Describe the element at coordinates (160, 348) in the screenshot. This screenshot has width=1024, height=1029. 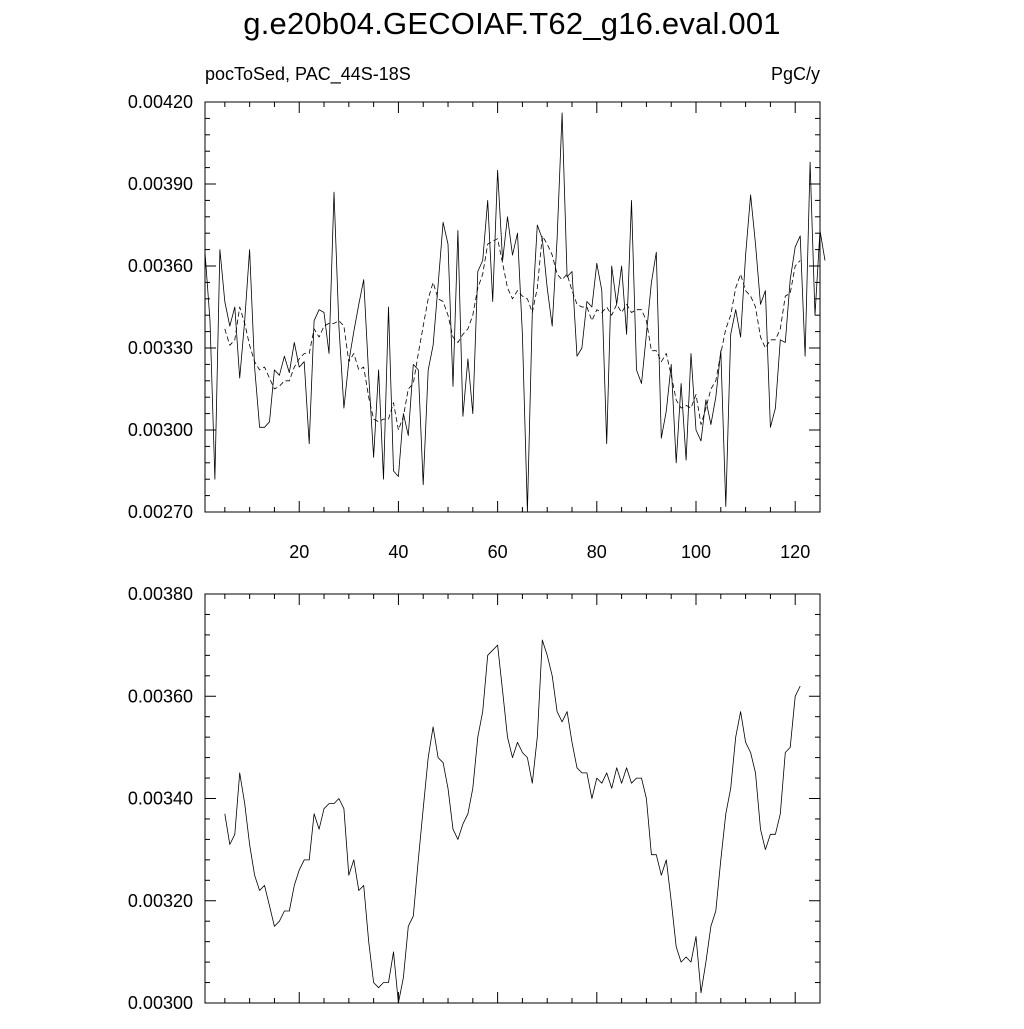
I see `top-y-tick-label: 0.00330` at that location.